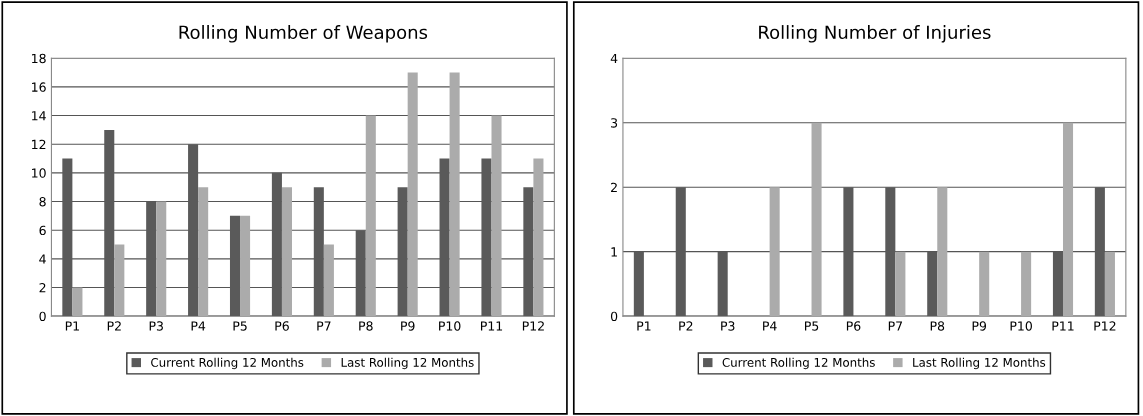 This screenshot has height=416, width=1143. I want to click on y-tick-label: 8, so click(42, 202).